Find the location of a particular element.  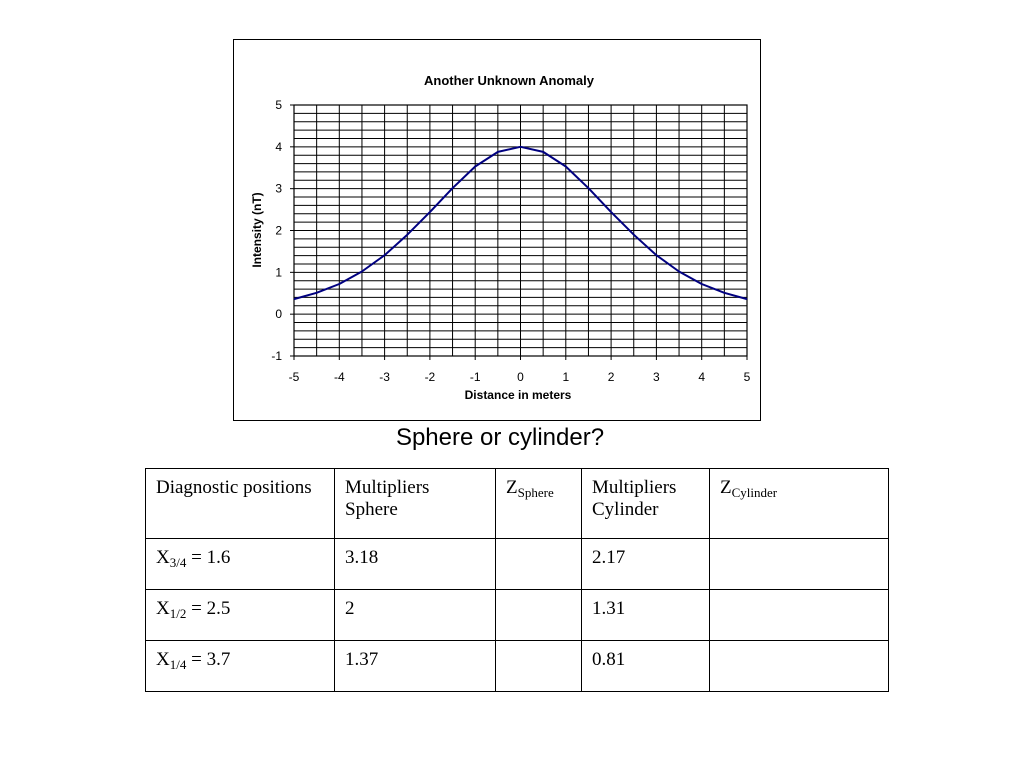

y-tick-label: 3 is located at coordinates (278, 189).